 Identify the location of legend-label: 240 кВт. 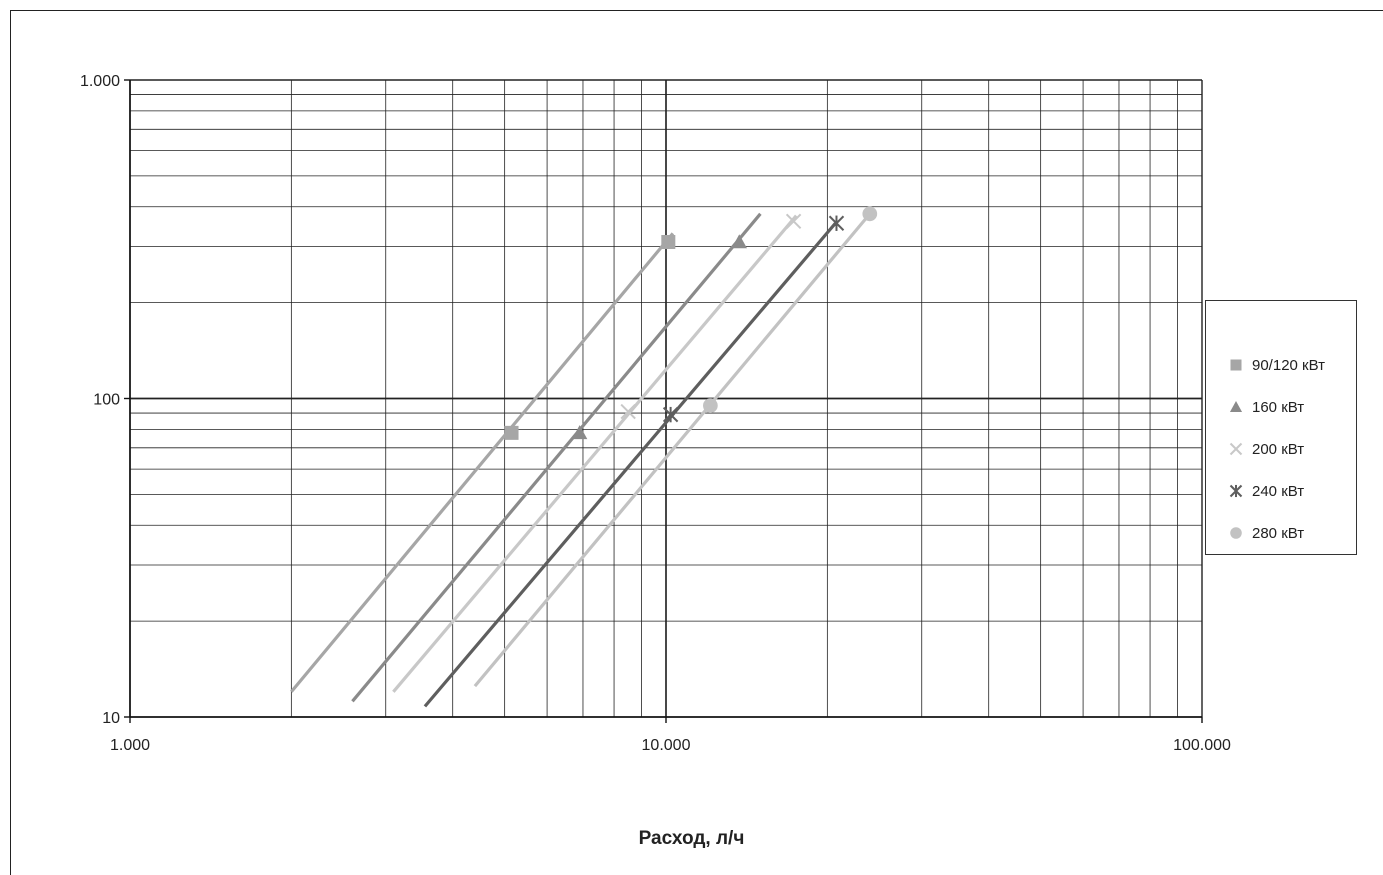
(1278, 491).